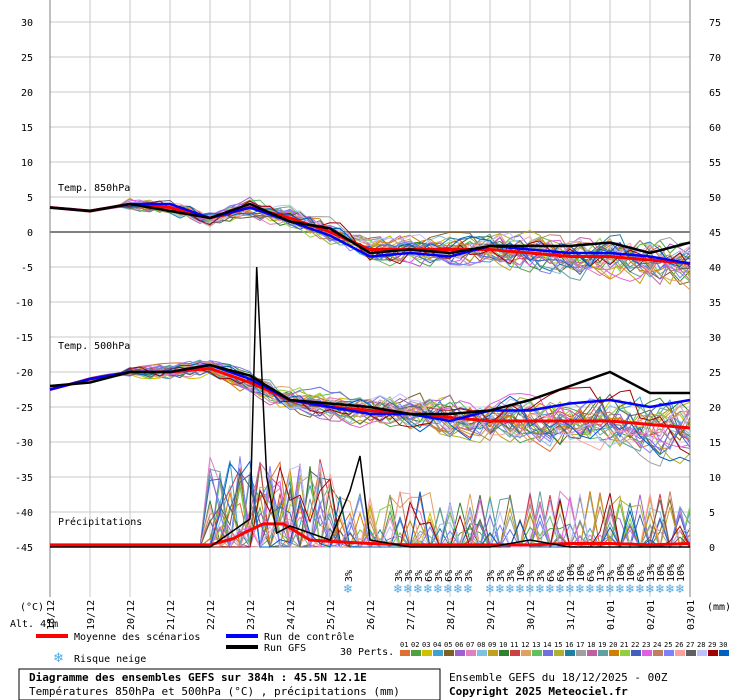 The image size is (740, 700). I want to click on x-tick-label: 29/12, so click(491, 615).